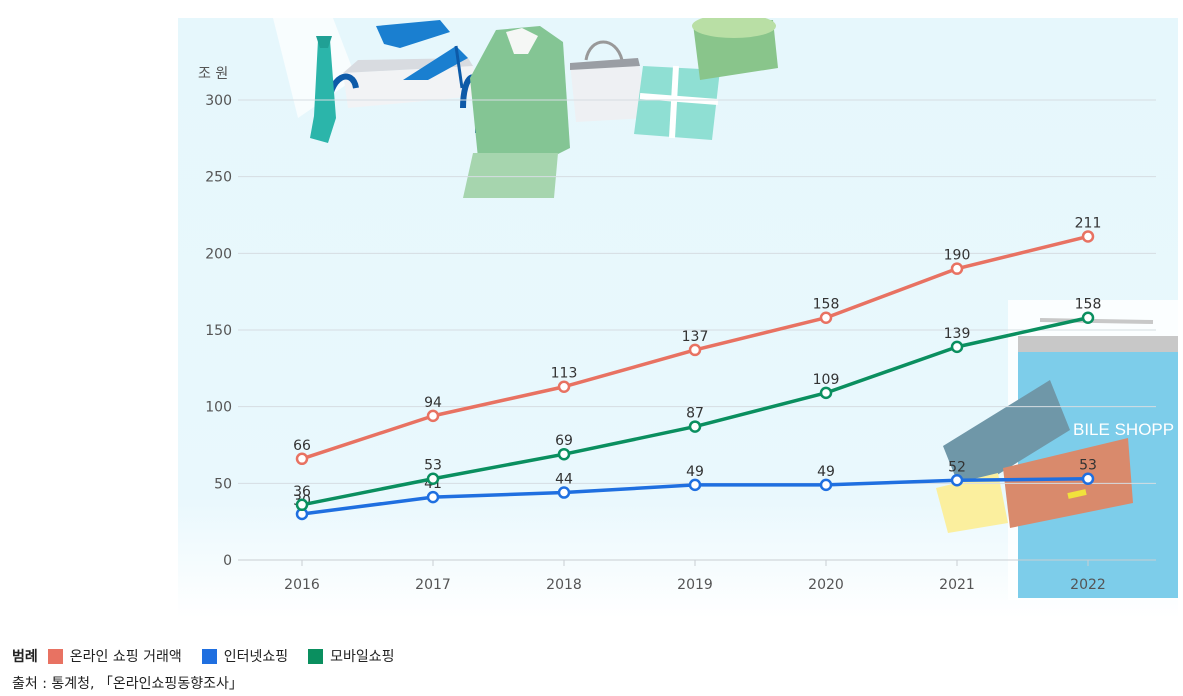 The width and height of the screenshot is (1183, 696). What do you see at coordinates (433, 585) in the screenshot?
I see `x-tick-label: 2017` at bounding box center [433, 585].